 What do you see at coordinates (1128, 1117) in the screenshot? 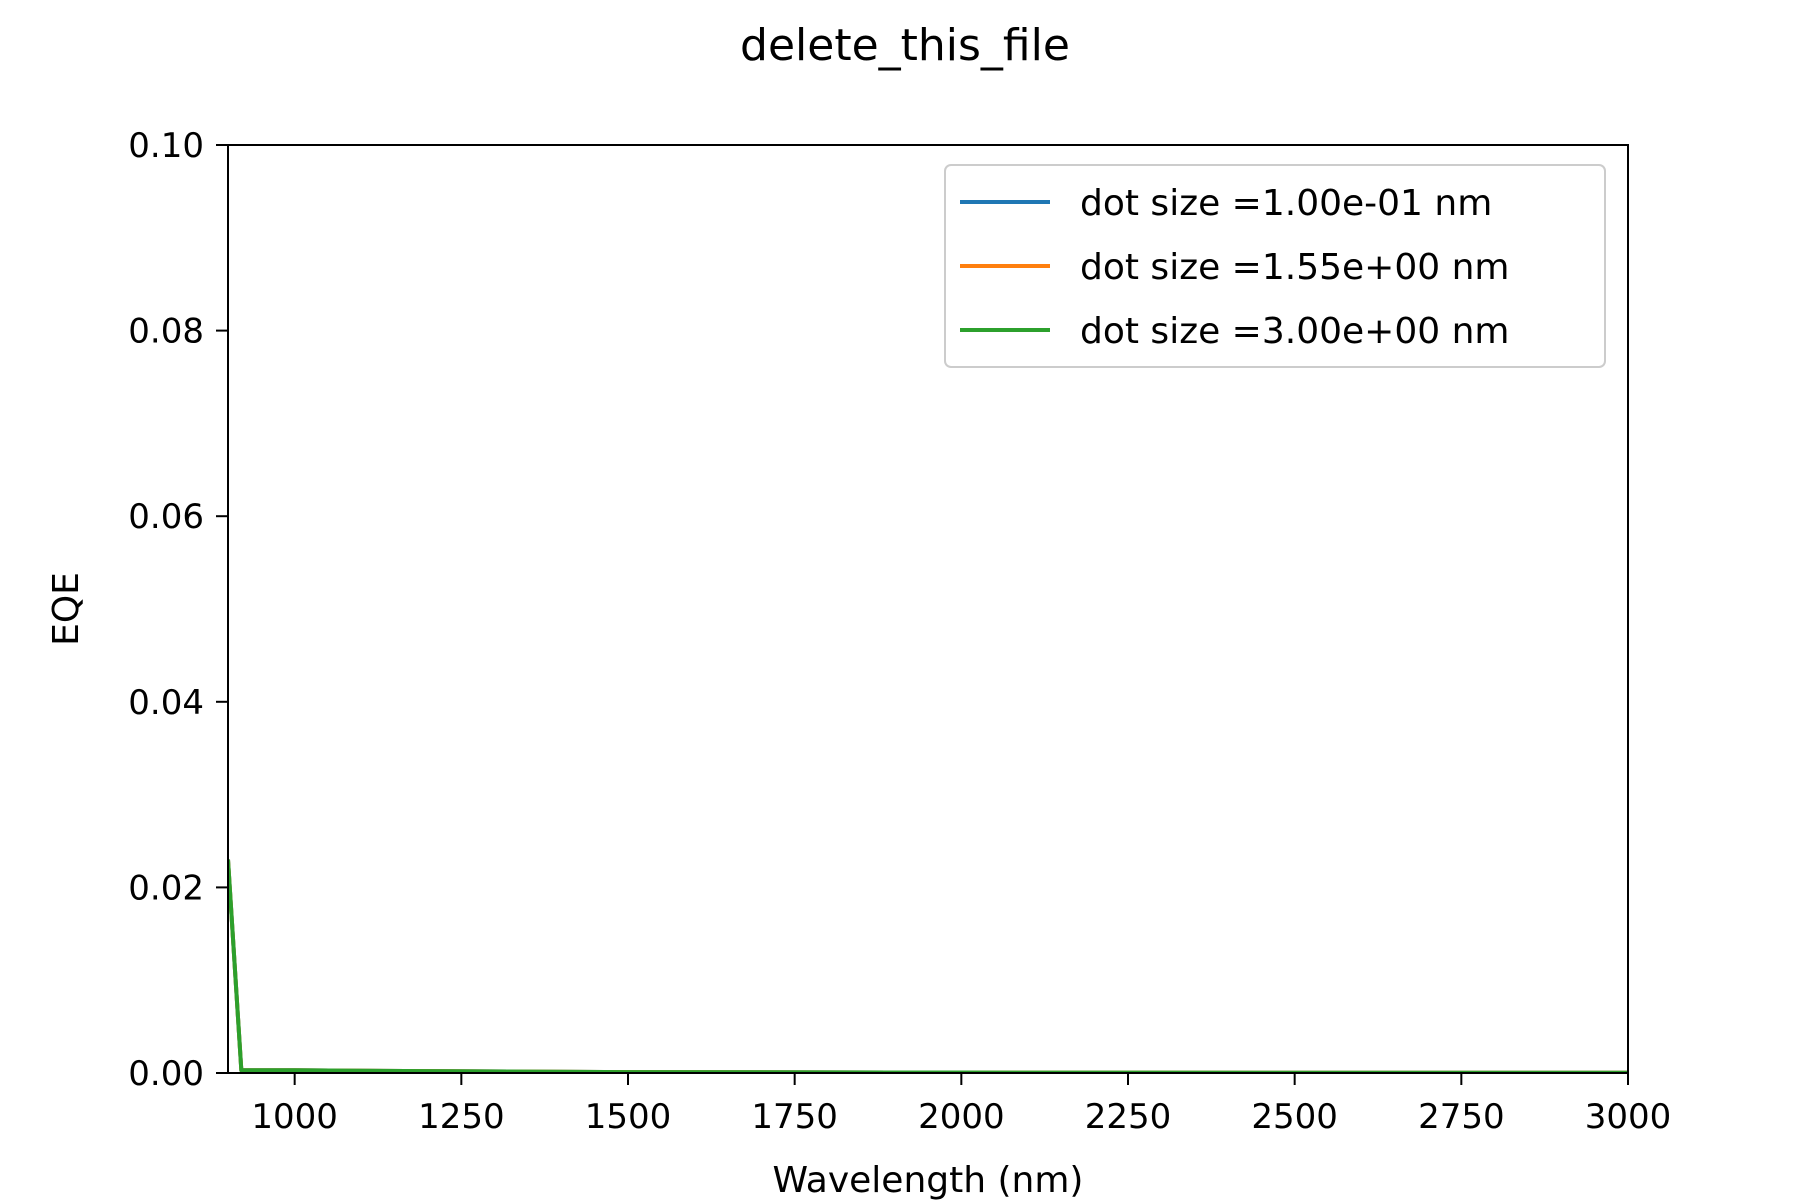
I see `x-tick-label: 2250` at bounding box center [1128, 1117].